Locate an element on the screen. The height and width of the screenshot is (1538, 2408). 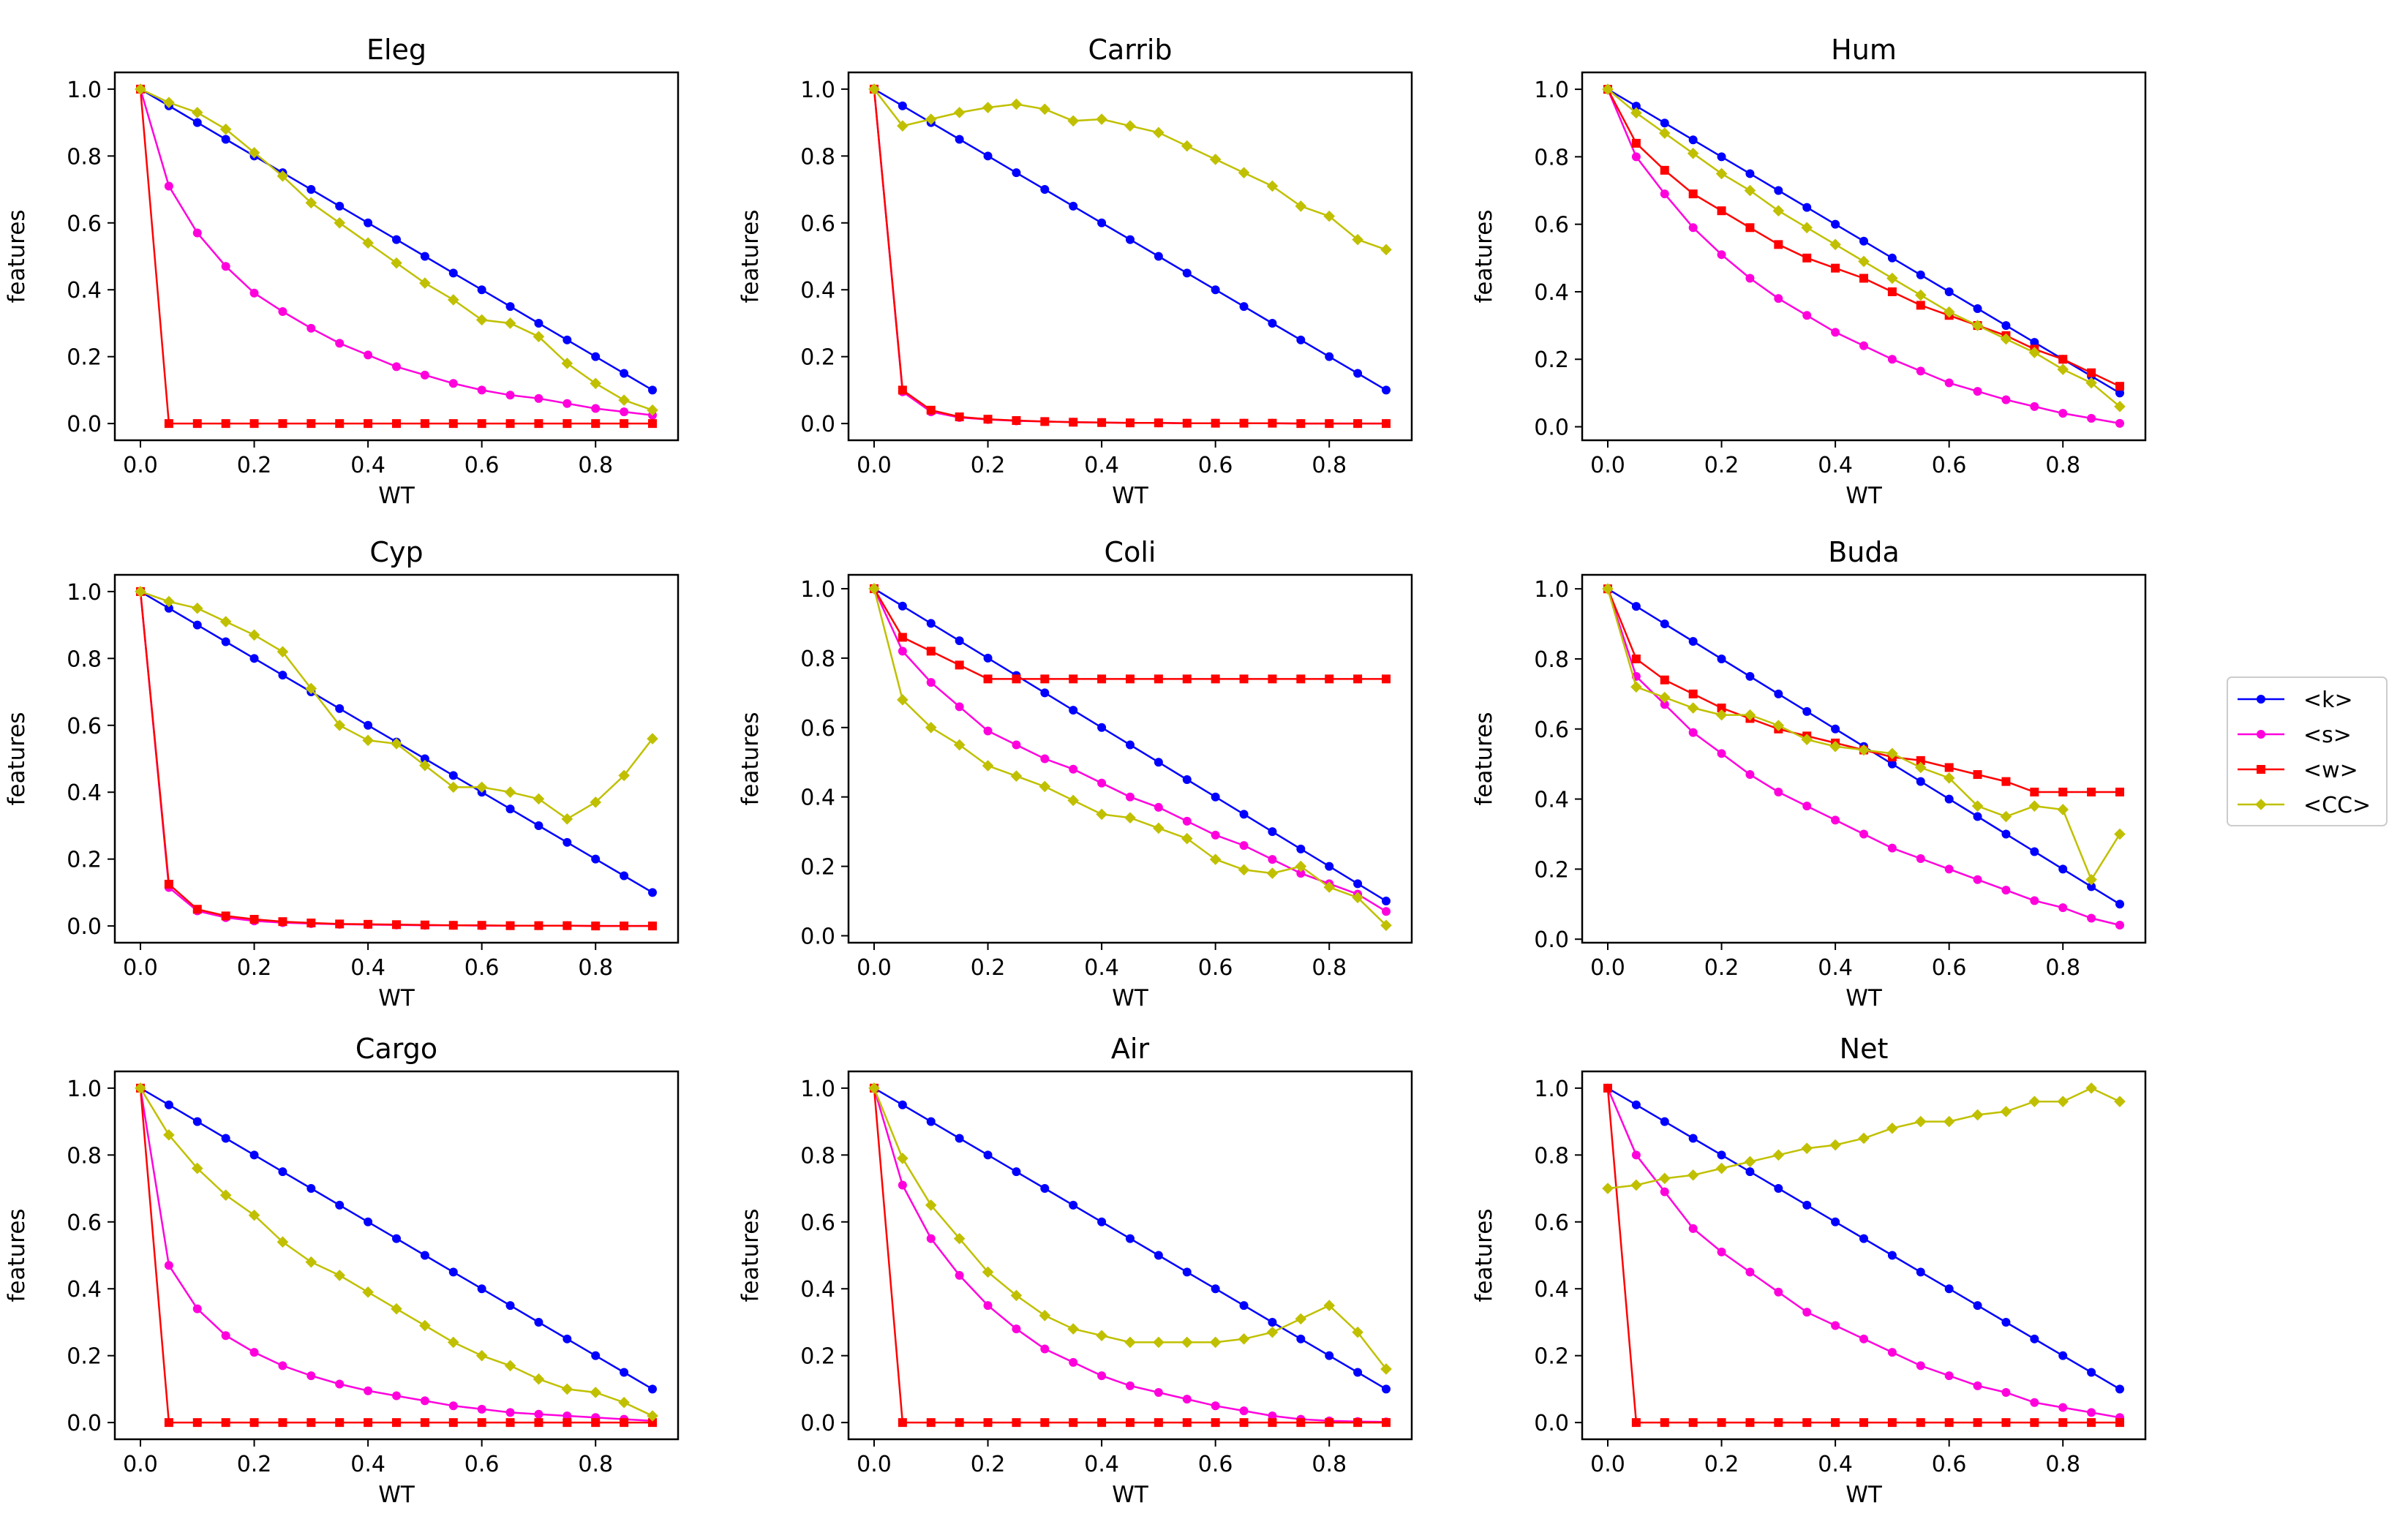
subplot-title: Eleg is located at coordinates (396, 50).